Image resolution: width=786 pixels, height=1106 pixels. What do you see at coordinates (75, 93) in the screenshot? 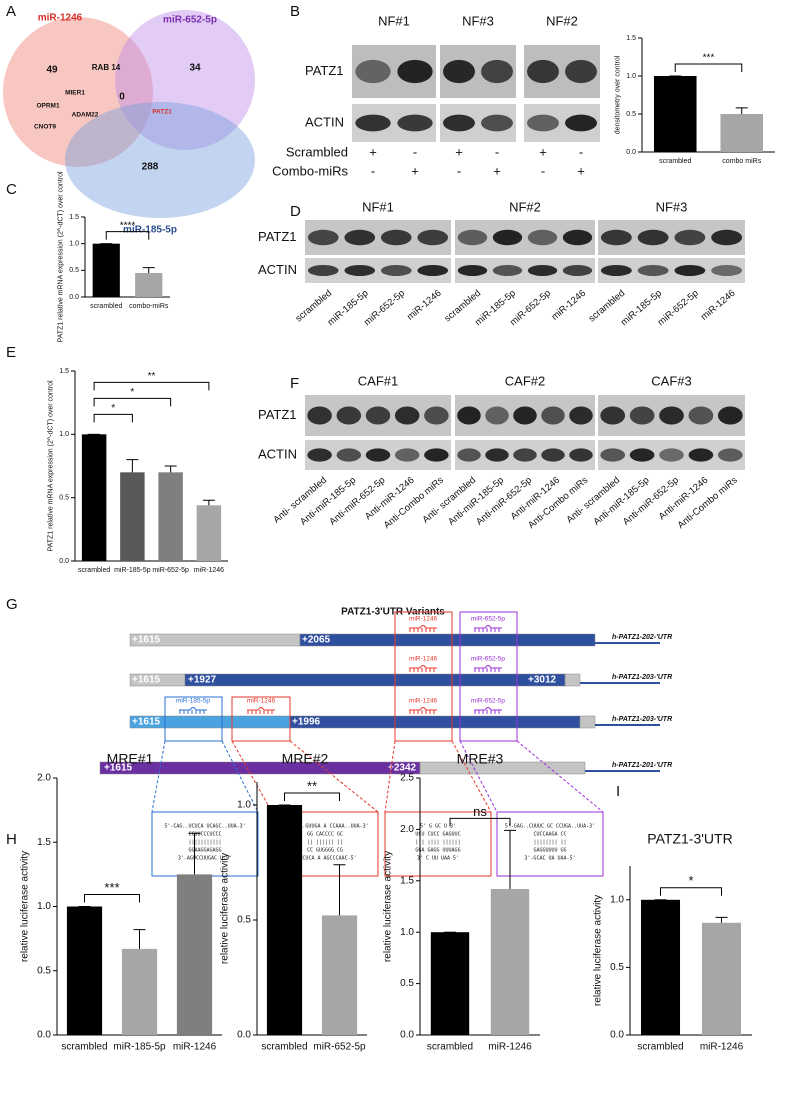
I see `gene: MIER1` at bounding box center [75, 93].